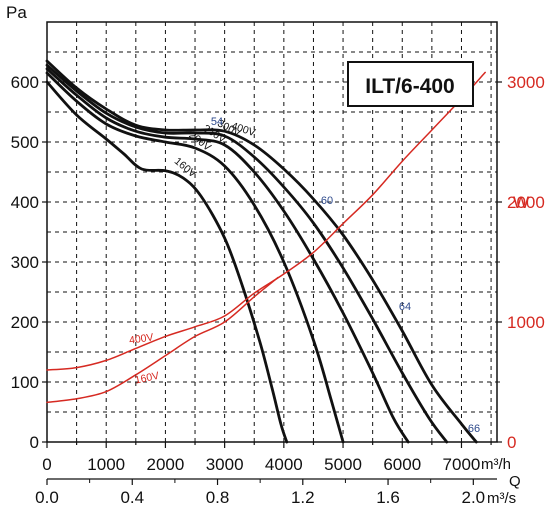 The width and height of the screenshot is (558, 513). I want to click on annotation-label: 64, so click(405, 307).